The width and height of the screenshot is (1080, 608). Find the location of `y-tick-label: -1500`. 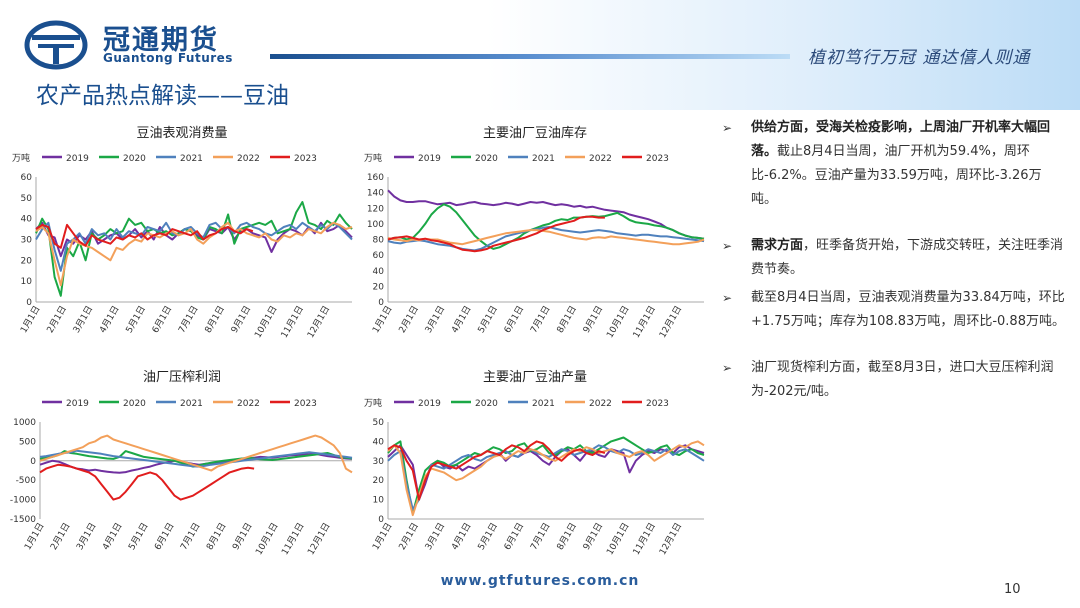

y-tick-label: -1500 is located at coordinates (23, 520).